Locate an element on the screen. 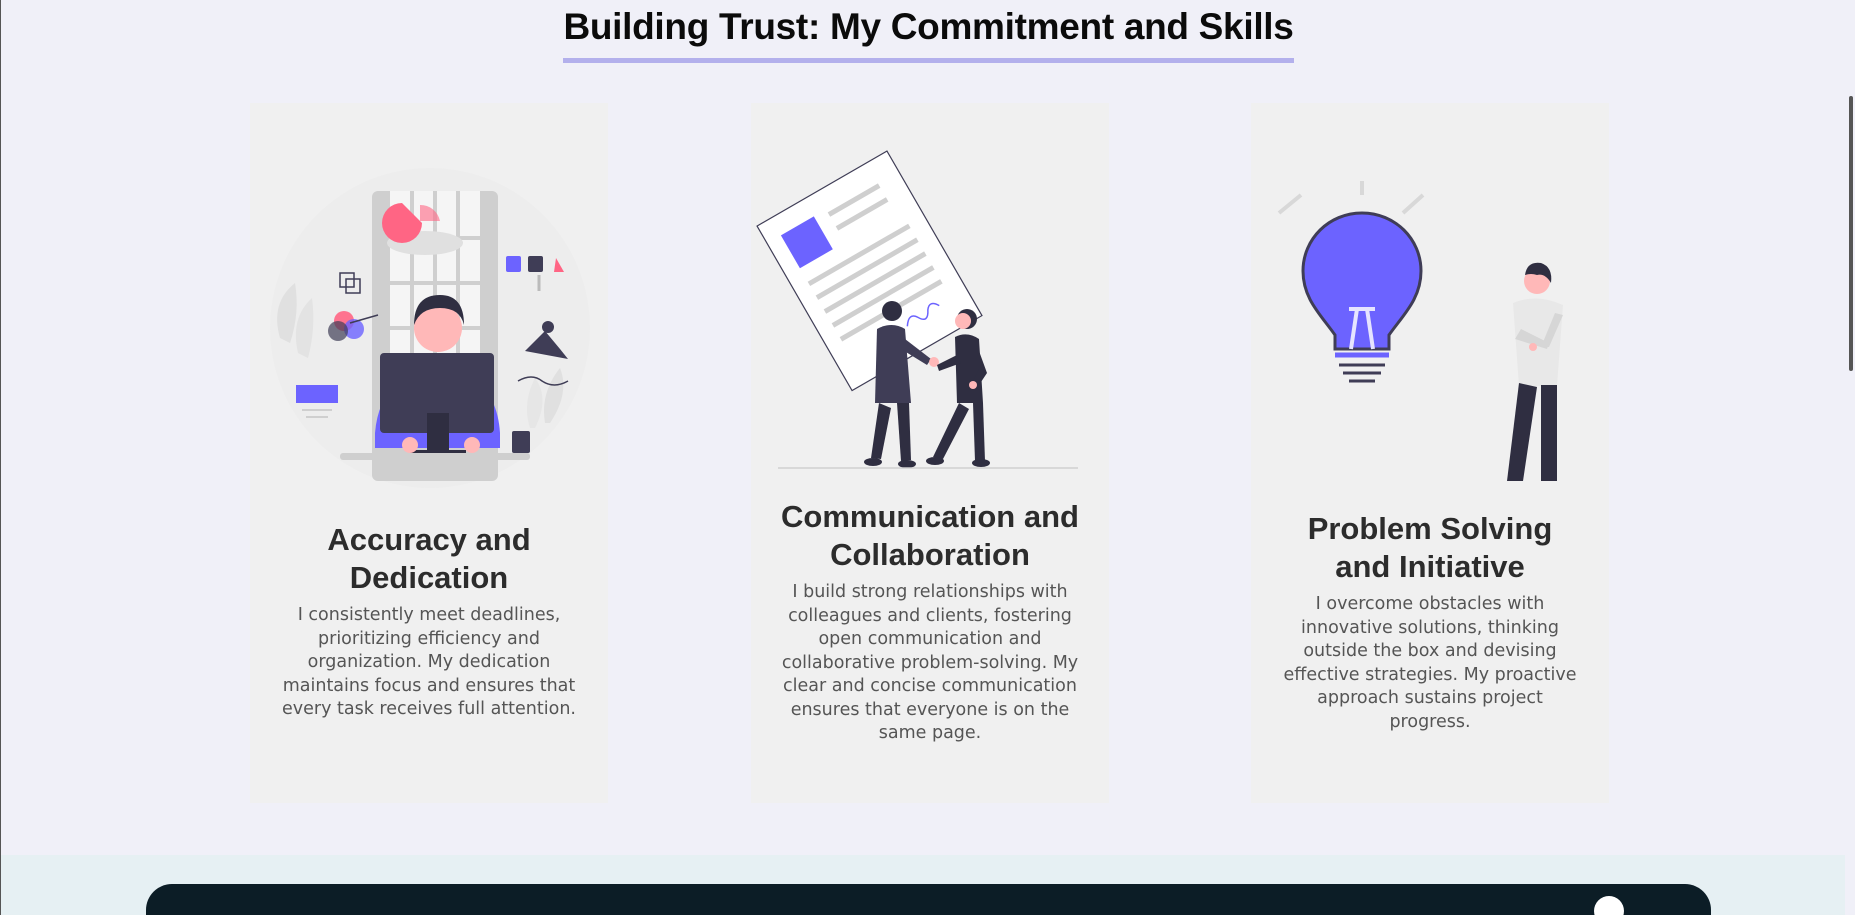 The image size is (1855, 915). person-at-computer-illustration is located at coordinates (430, 328).